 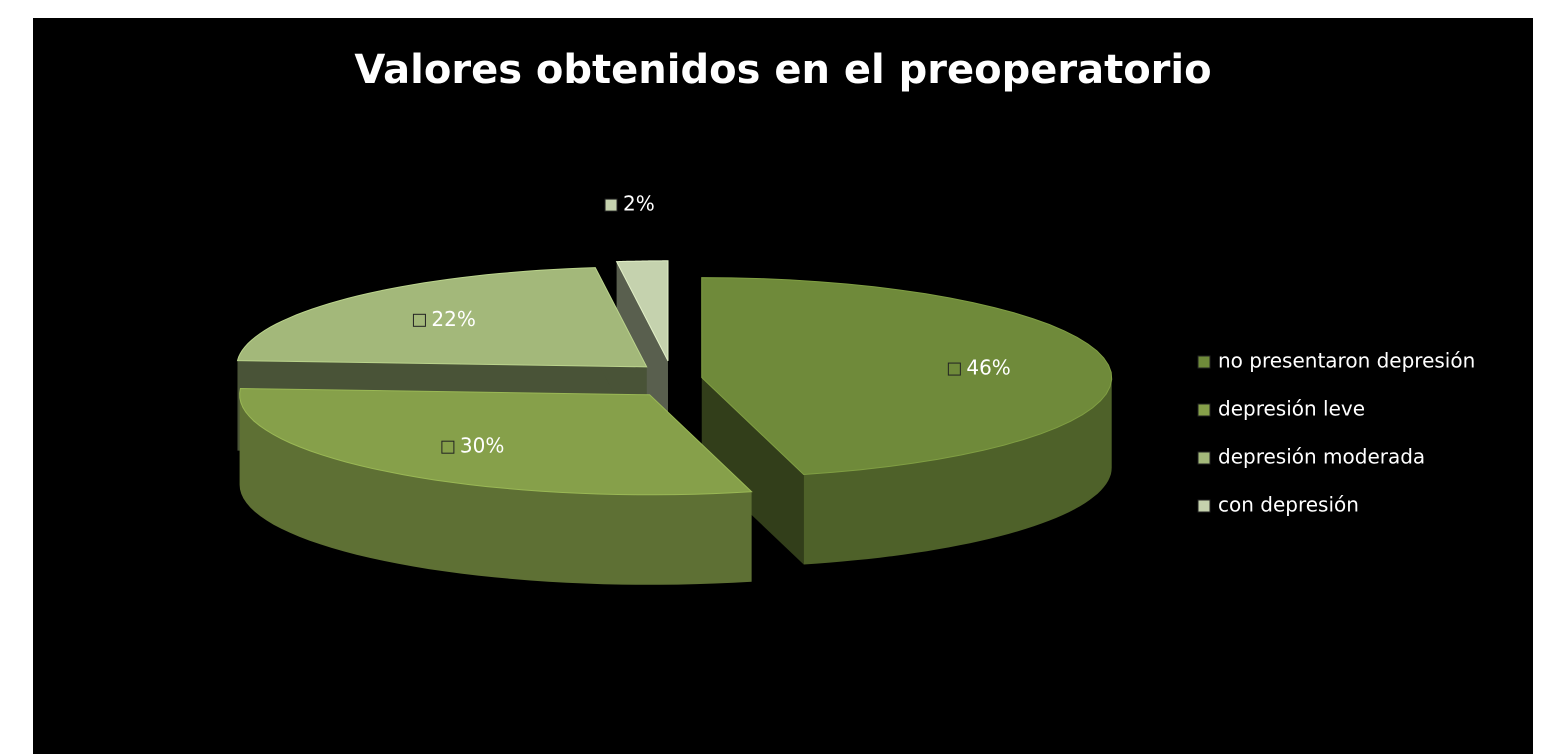 I want to click on legend-label: depresión leve, so click(x=1291, y=409).